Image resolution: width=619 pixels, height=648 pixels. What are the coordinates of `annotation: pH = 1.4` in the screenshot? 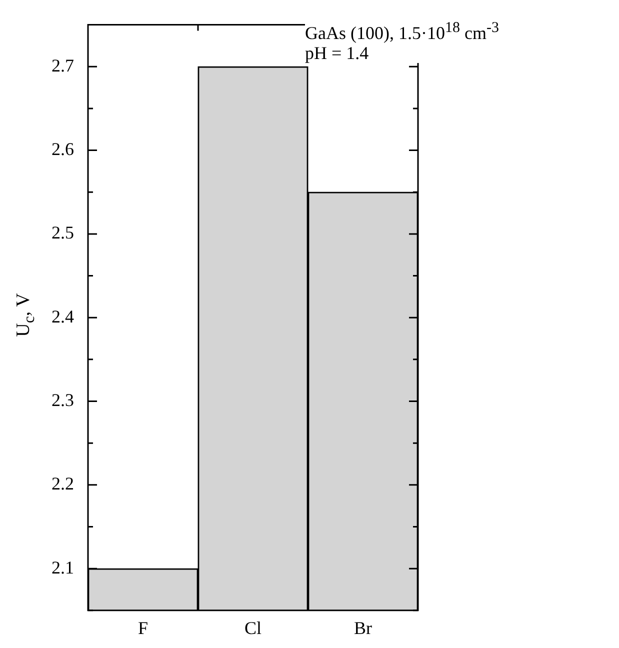 It's located at (337, 53).